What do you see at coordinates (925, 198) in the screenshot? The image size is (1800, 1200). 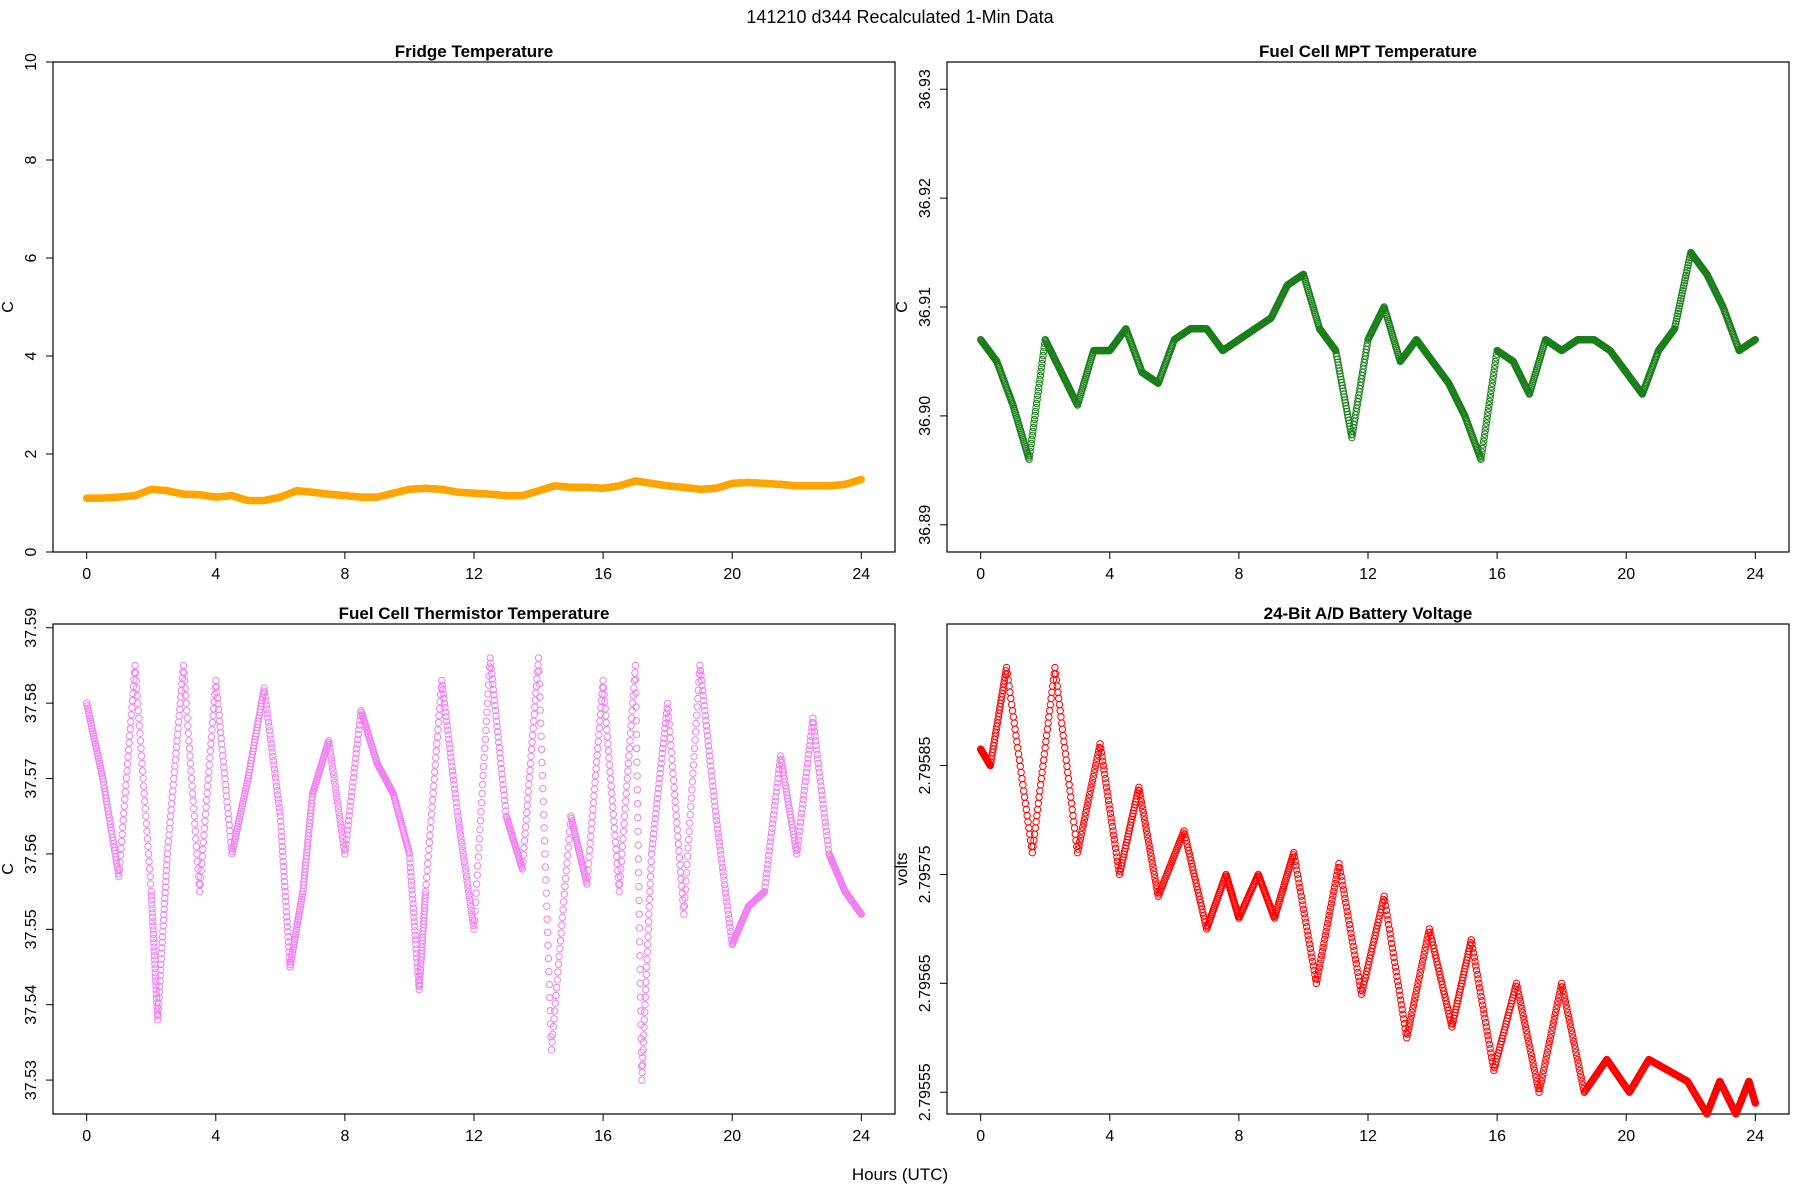 I see `y-tick-label: 36.92` at bounding box center [925, 198].